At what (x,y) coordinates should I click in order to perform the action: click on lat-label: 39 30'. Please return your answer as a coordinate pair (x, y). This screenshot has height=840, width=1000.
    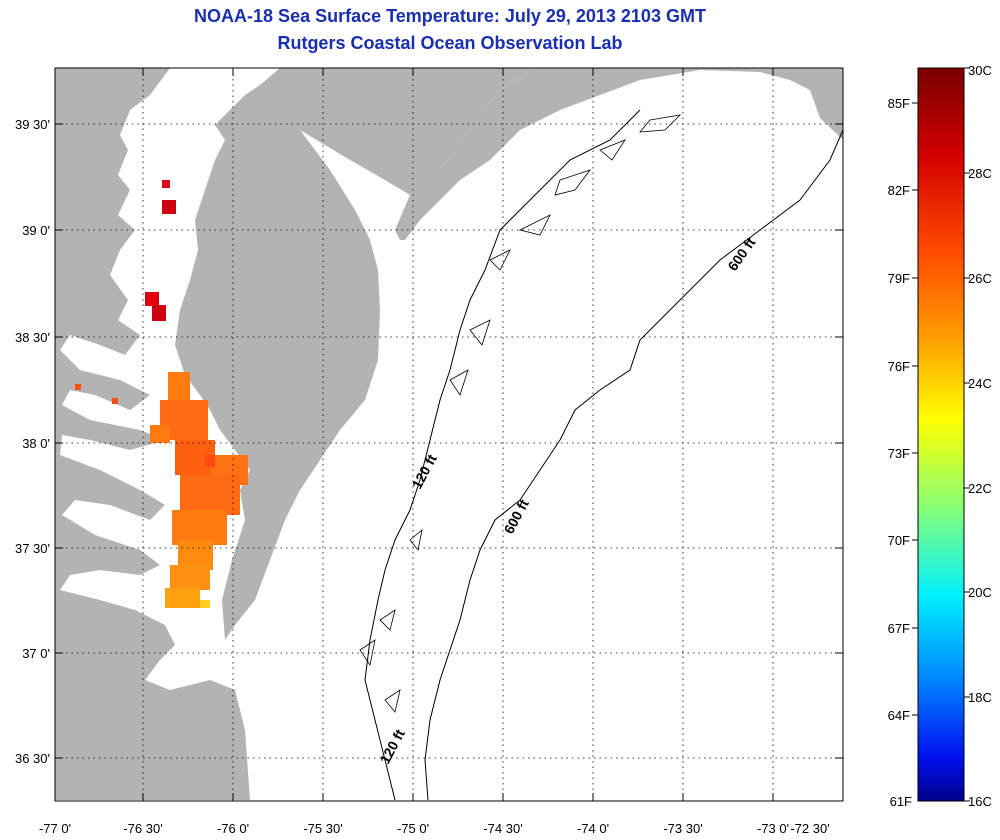
    Looking at the image, I should click on (32, 124).